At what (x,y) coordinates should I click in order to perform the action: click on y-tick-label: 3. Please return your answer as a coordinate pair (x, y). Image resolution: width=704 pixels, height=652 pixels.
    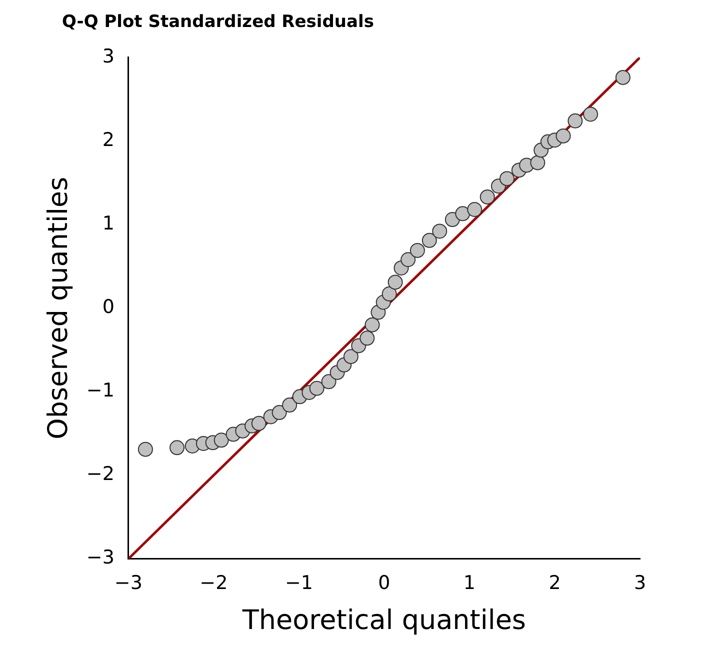
    Looking at the image, I should click on (108, 56).